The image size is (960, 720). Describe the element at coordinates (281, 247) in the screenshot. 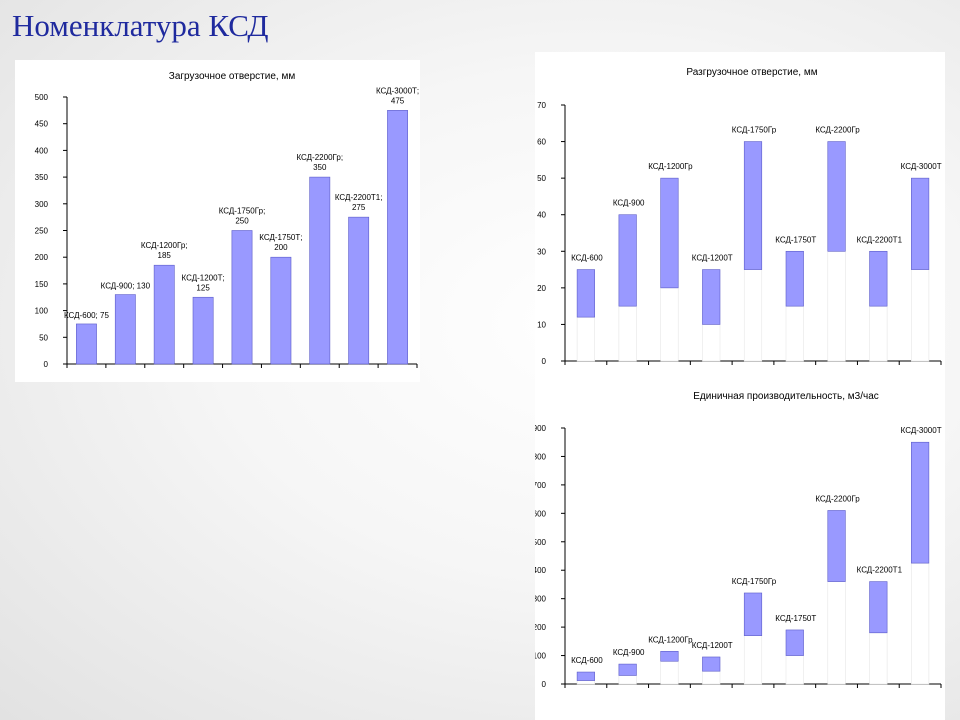

I see `data-label: 200` at that location.